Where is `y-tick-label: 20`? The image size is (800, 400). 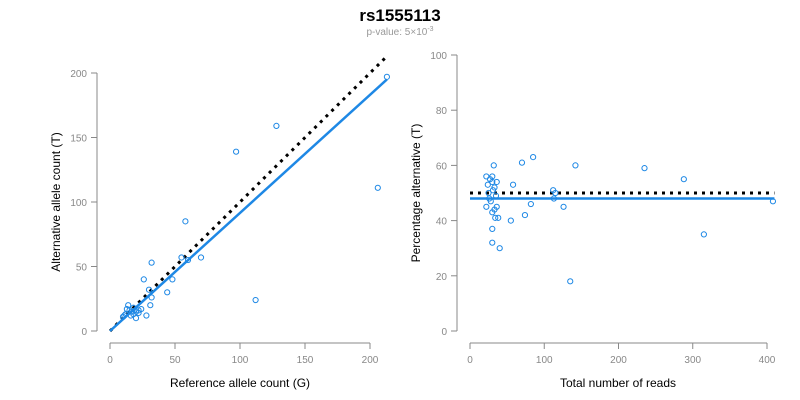
y-tick-label: 20 is located at coordinates (442, 277).